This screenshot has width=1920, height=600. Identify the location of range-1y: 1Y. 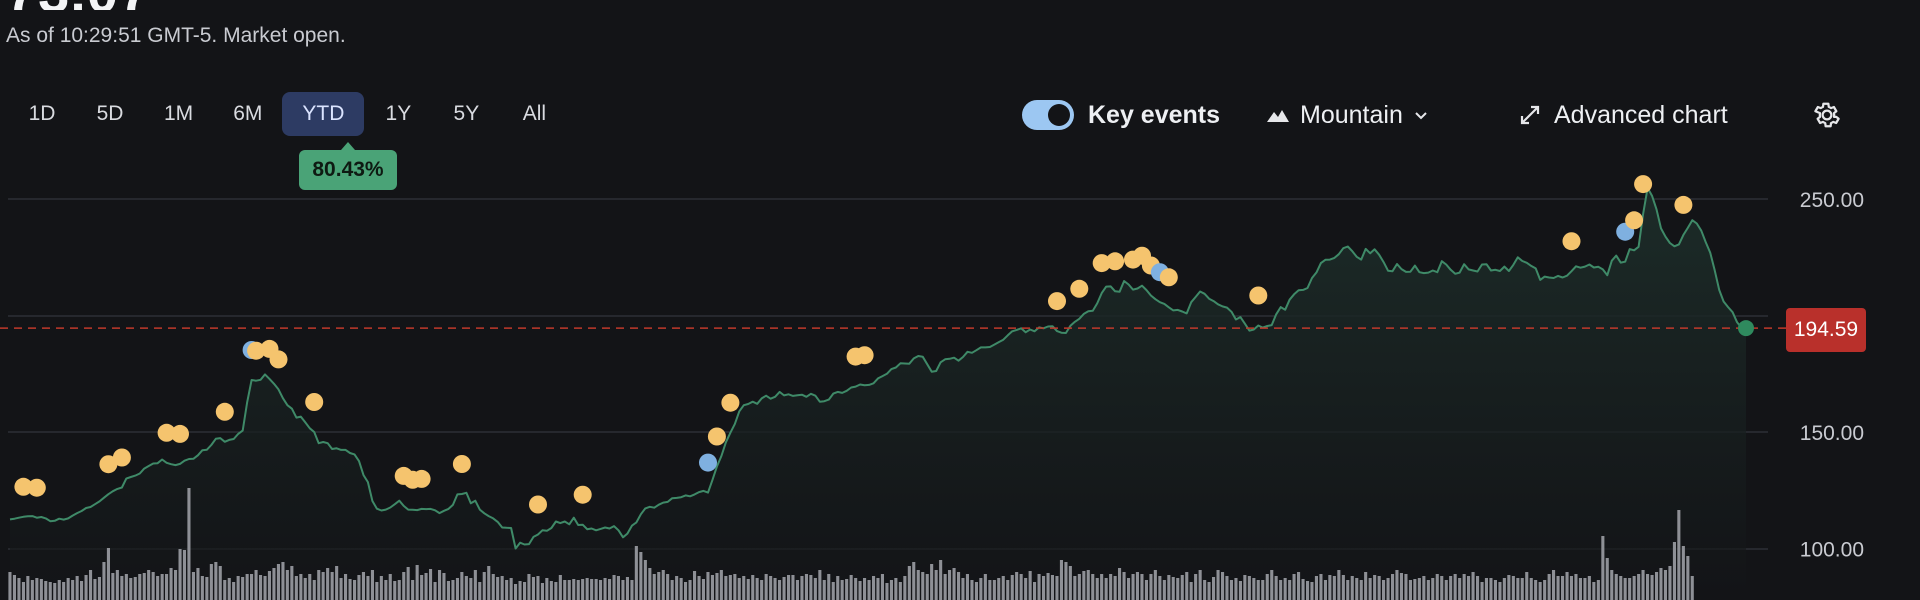
(398, 113).